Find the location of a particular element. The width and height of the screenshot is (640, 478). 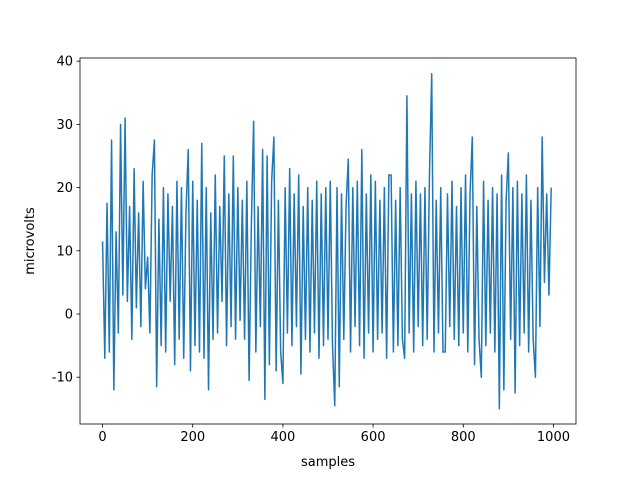

y-axis-label: microvolts is located at coordinates (30, 241).